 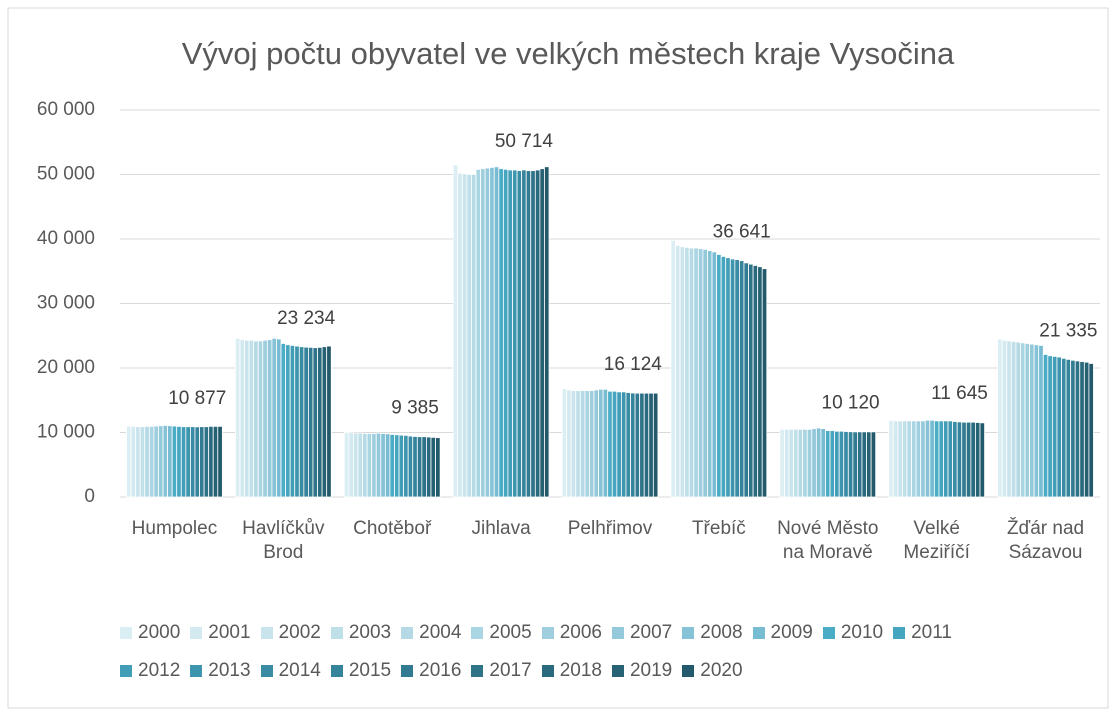 What do you see at coordinates (89, 496) in the screenshot?
I see `y-tick-label: 0` at bounding box center [89, 496].